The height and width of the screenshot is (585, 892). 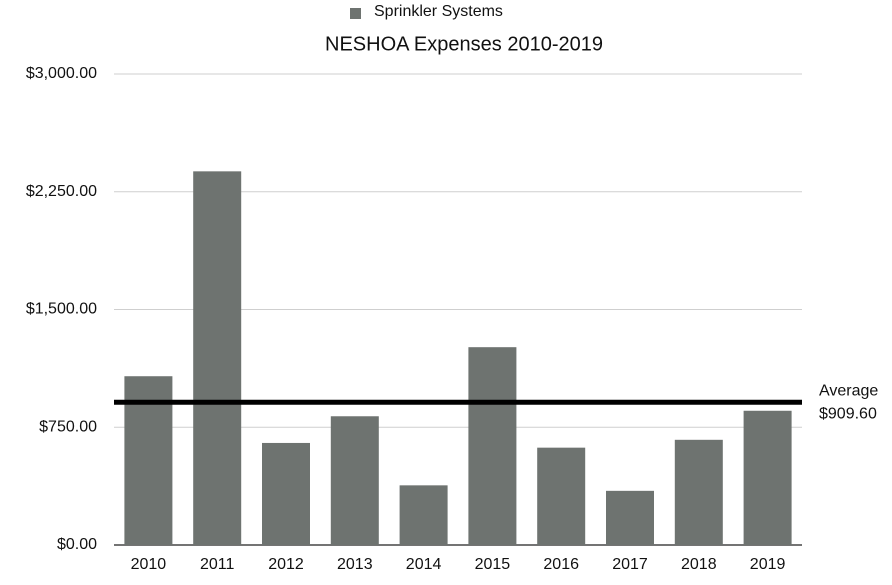 I want to click on legend-swatch, so click(x=355, y=13).